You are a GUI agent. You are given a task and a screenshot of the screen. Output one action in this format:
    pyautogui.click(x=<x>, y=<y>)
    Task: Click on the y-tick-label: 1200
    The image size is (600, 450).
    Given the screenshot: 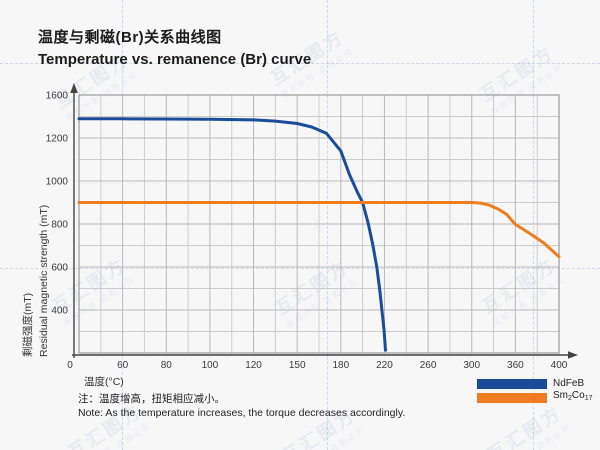 What is the action you would take?
    pyautogui.click(x=57, y=139)
    